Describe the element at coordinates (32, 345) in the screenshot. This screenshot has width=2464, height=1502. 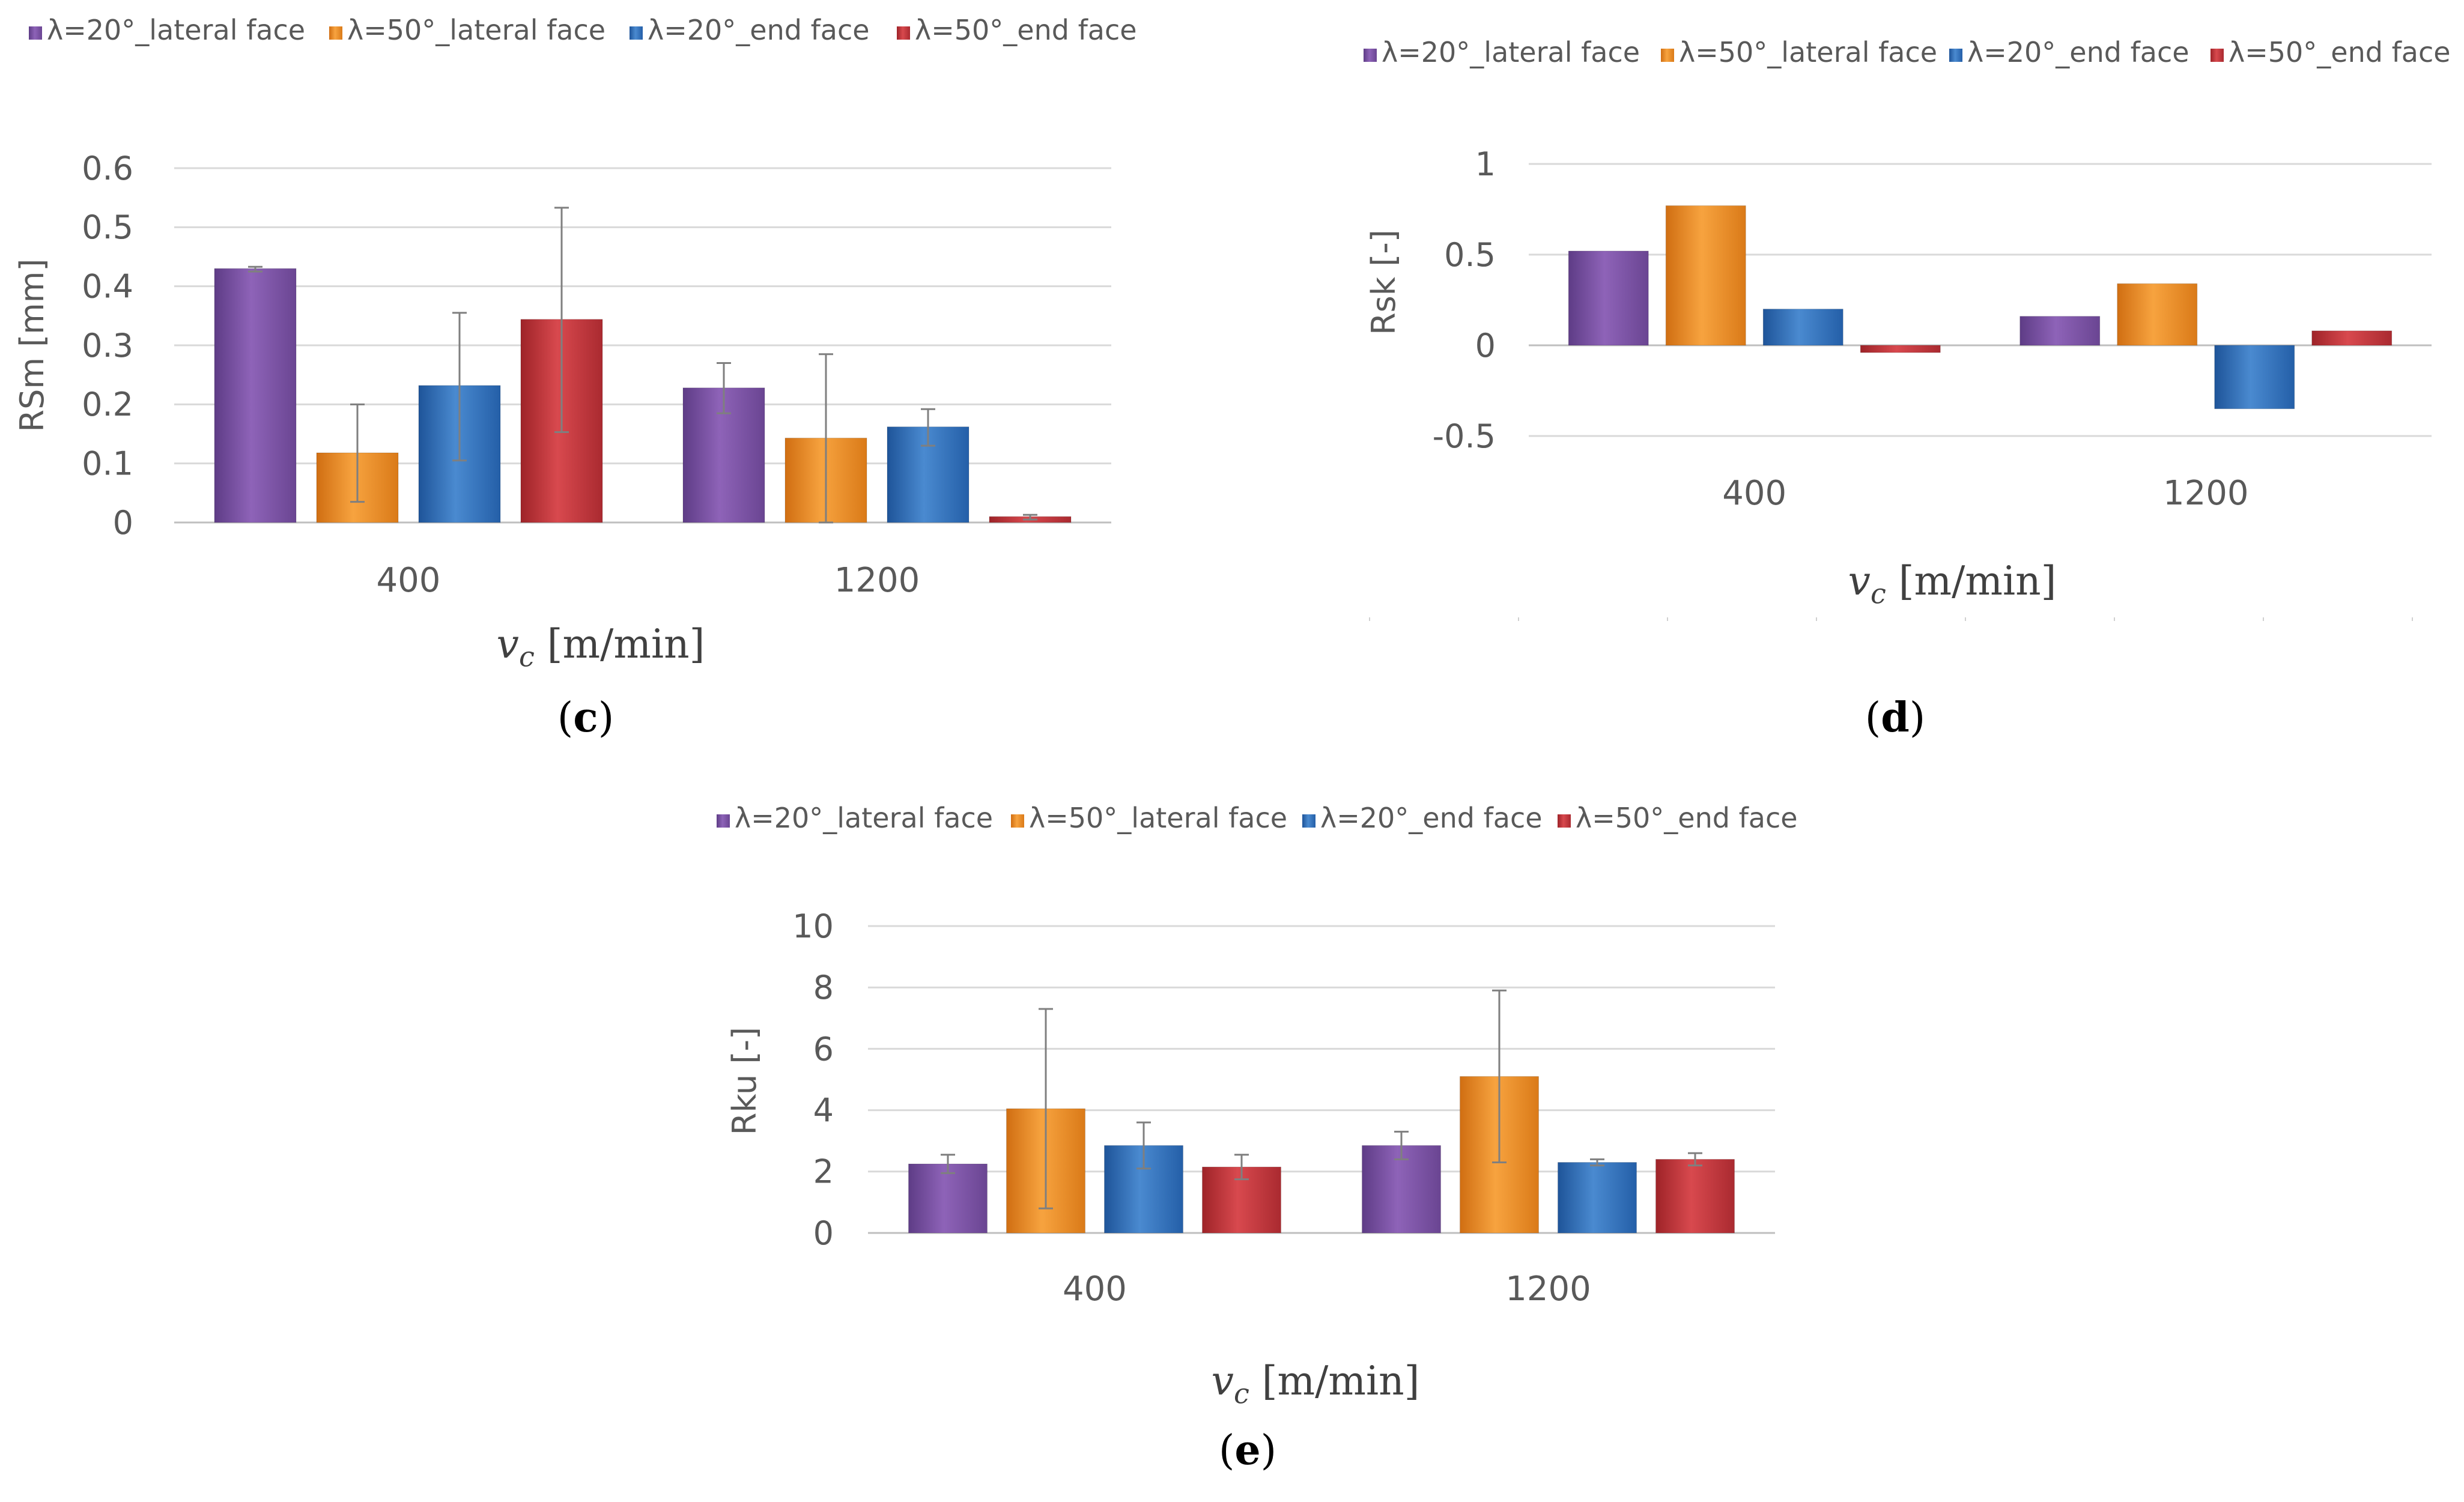
I see `y-axis-title: RSm [mm]` at that location.